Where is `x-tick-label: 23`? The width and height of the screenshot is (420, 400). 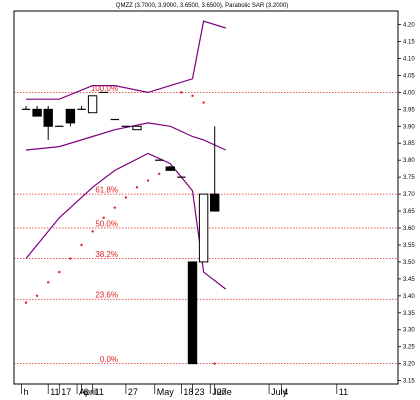
x-tick-label: 23 is located at coordinates (200, 392).